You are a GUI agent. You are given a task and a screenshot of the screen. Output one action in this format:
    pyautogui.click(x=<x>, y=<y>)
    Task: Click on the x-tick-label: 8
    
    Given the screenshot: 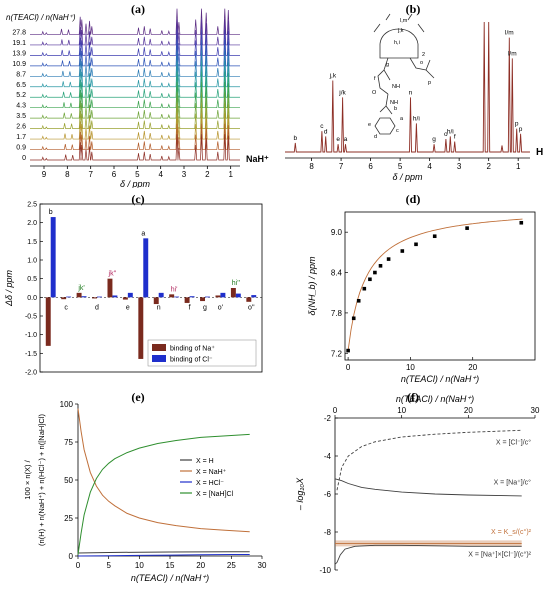 What is the action you would take?
    pyautogui.click(x=311, y=166)
    